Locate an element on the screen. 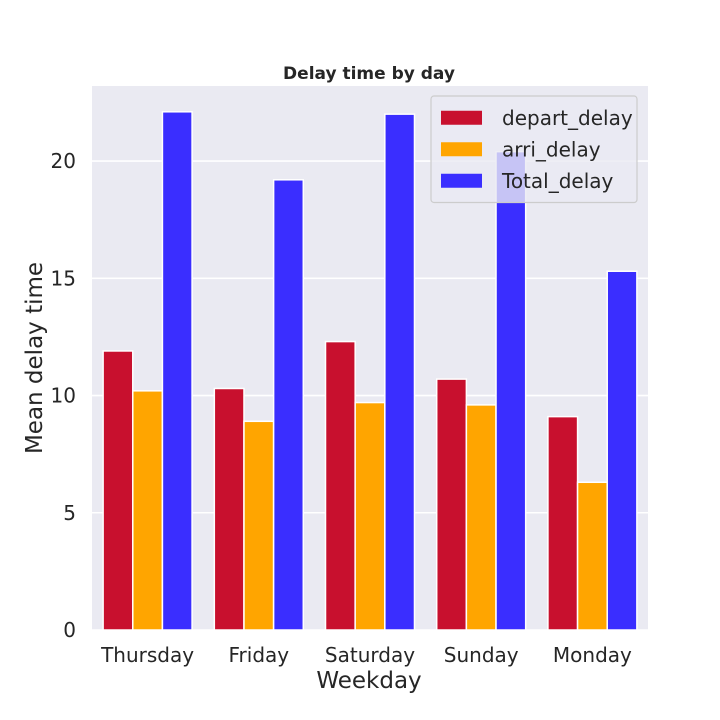 The height and width of the screenshot is (720, 720). bar-depart_delay-Saturday is located at coordinates (340, 485).